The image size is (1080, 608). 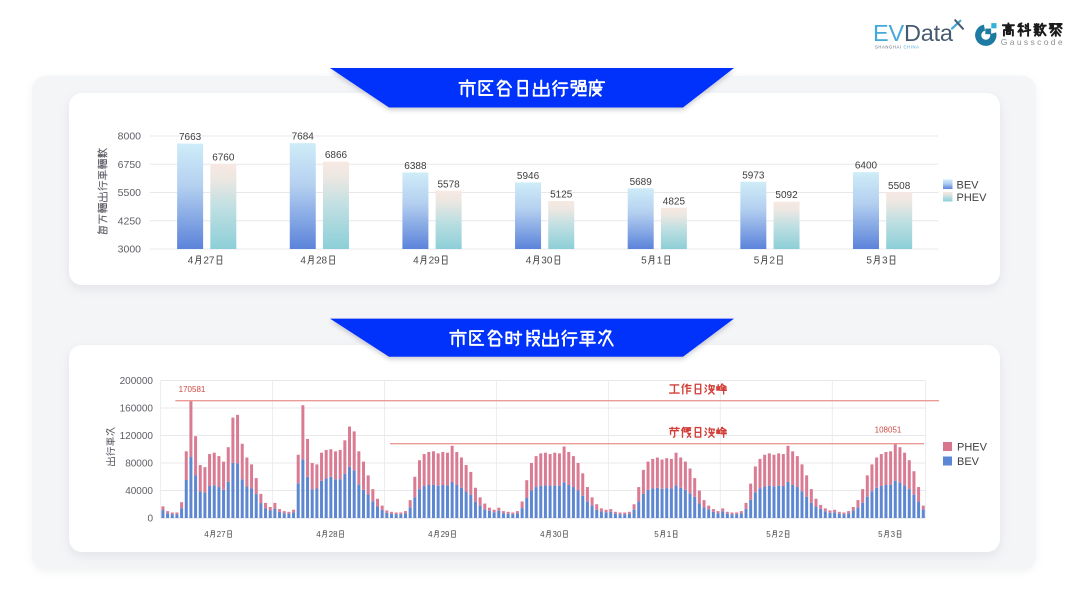 What do you see at coordinates (336, 155) in the screenshot?
I see `svg-text: 6866` at bounding box center [336, 155].